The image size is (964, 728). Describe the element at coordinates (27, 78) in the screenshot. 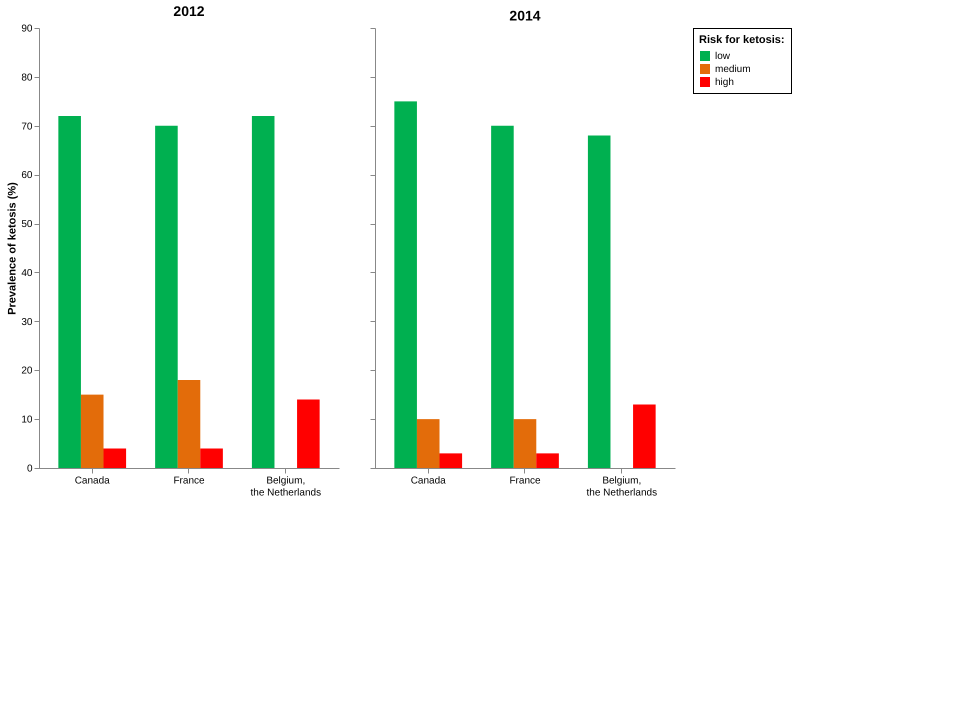

I see `y-tick-label: 80` at that location.